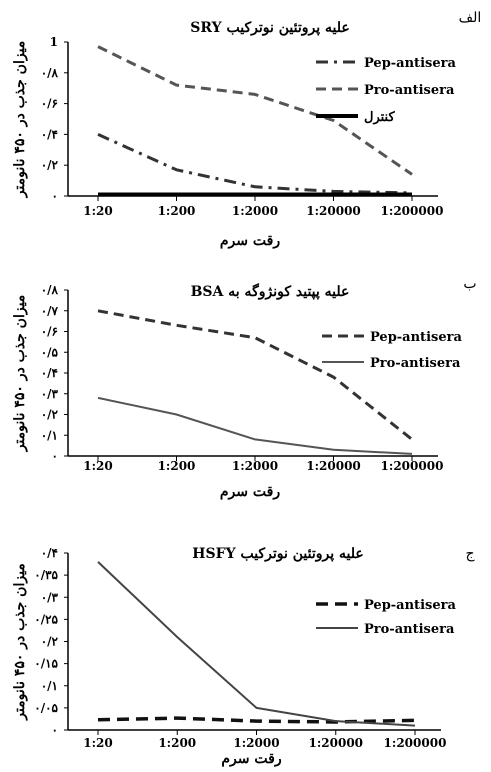 This screenshot has height=772, width=491. What do you see at coordinates (46, 664) in the screenshot?
I see `y-tick-label: ۰/۱۵` at bounding box center [46, 664].